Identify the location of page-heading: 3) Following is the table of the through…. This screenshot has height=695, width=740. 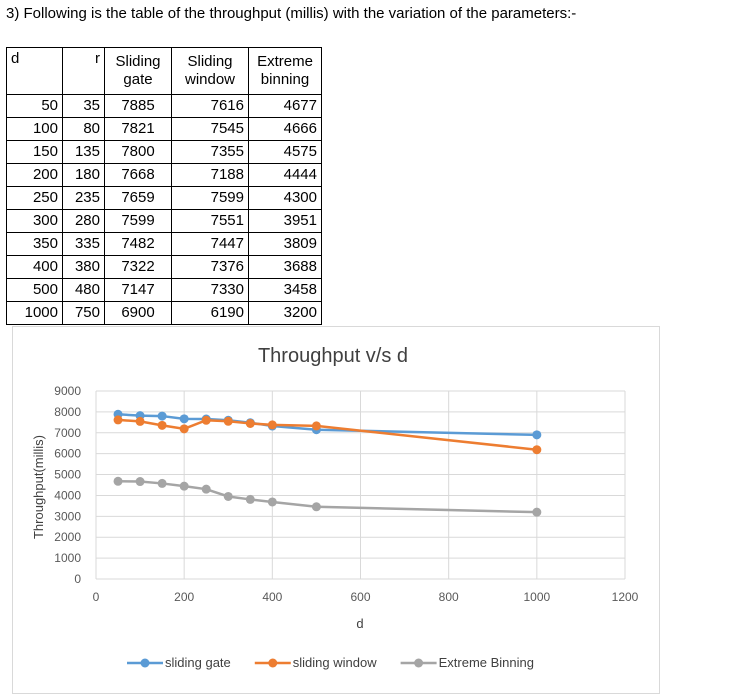
(291, 13).